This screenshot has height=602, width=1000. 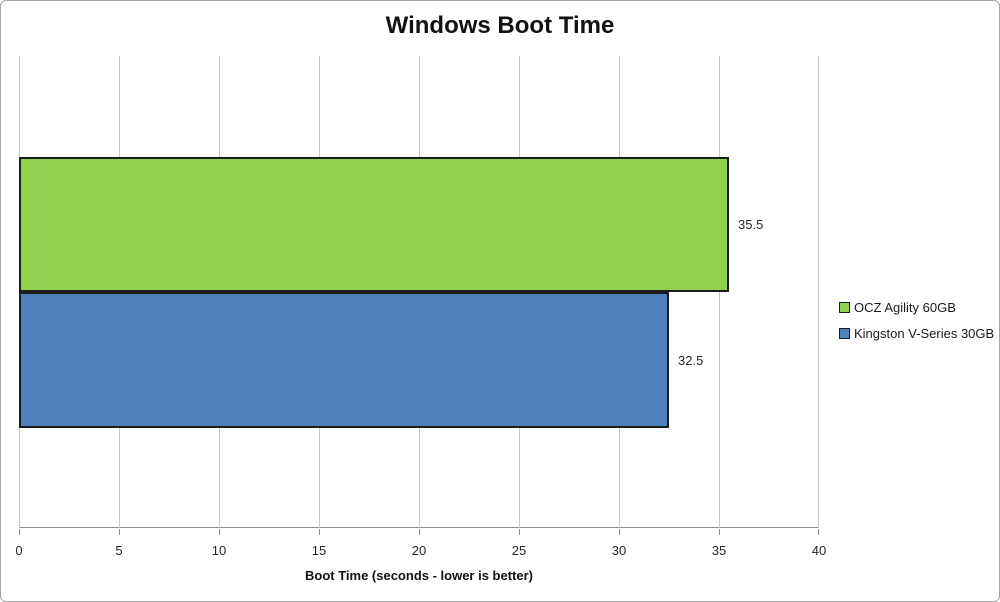 I want to click on legend-swatch-blue-icon, so click(x=844, y=333).